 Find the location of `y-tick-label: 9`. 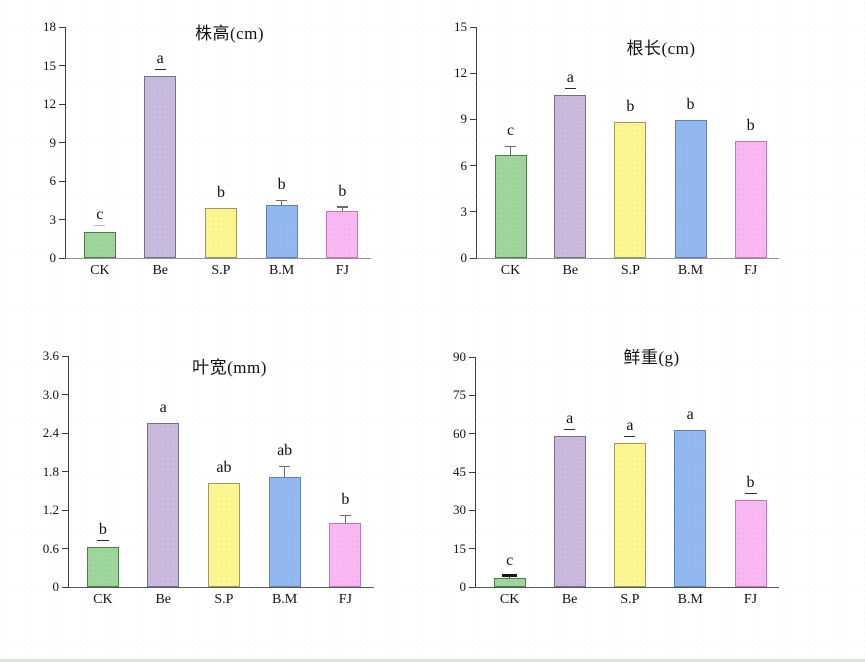

y-tick-label: 9 is located at coordinates (53, 142).